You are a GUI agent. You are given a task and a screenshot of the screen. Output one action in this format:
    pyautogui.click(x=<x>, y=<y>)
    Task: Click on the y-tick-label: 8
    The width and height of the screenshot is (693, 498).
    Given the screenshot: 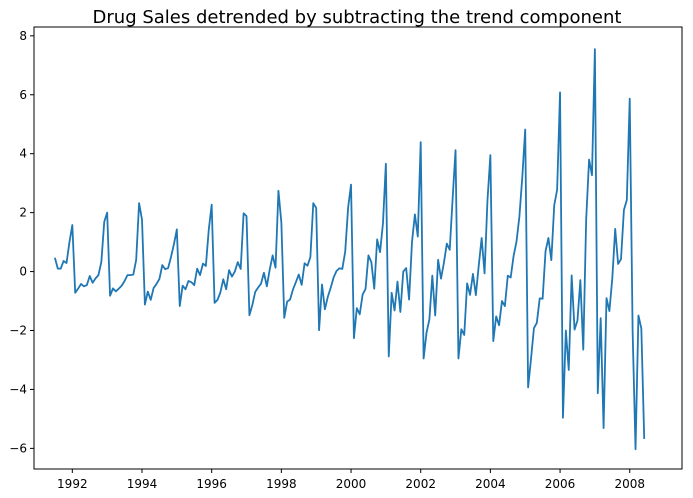 What is the action you would take?
    pyautogui.click(x=23, y=36)
    